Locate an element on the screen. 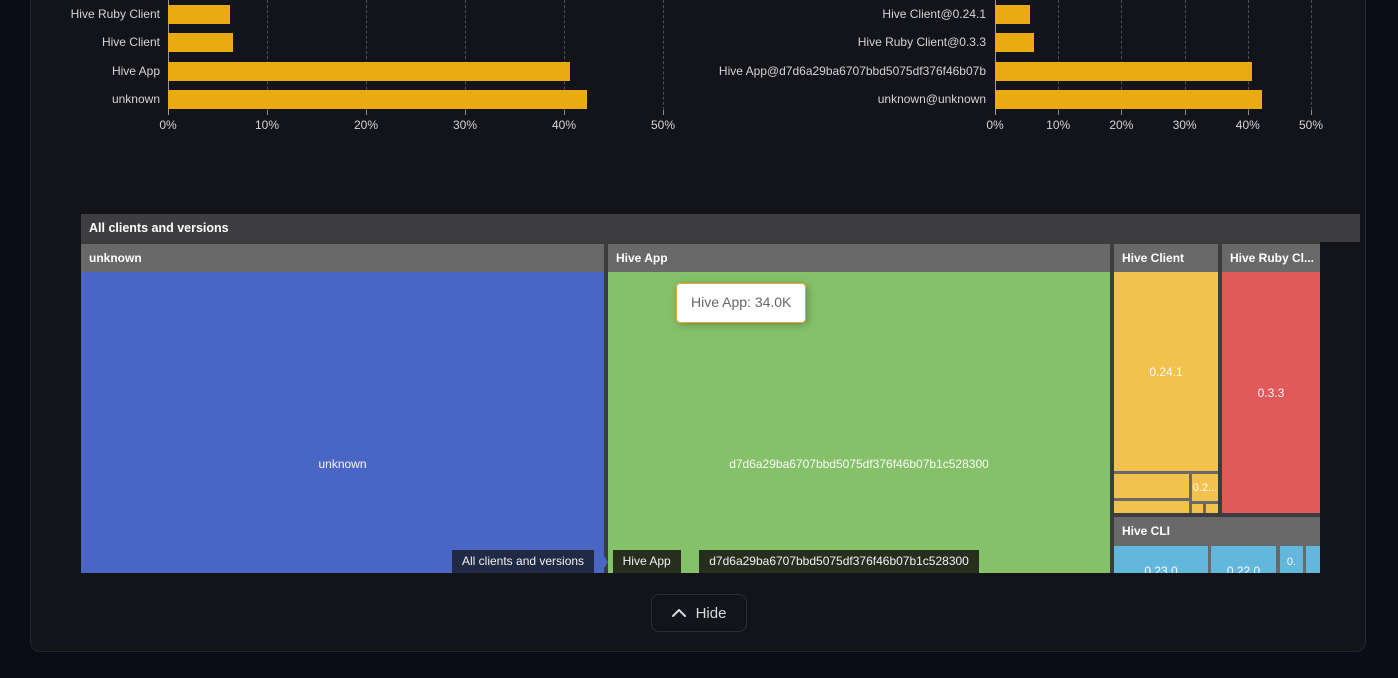  category-label: Hive Client is located at coordinates (130, 42).